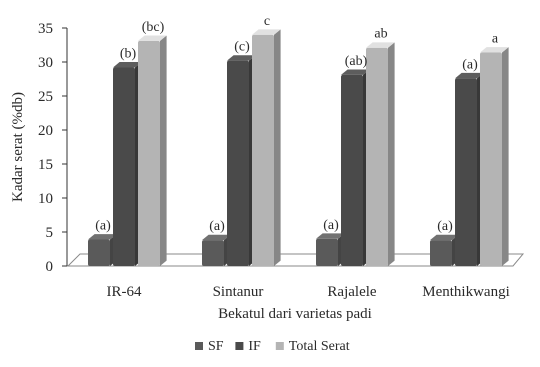  Describe the element at coordinates (466, 292) in the screenshot. I see `x-tick-label: Menthikwangi` at that location.